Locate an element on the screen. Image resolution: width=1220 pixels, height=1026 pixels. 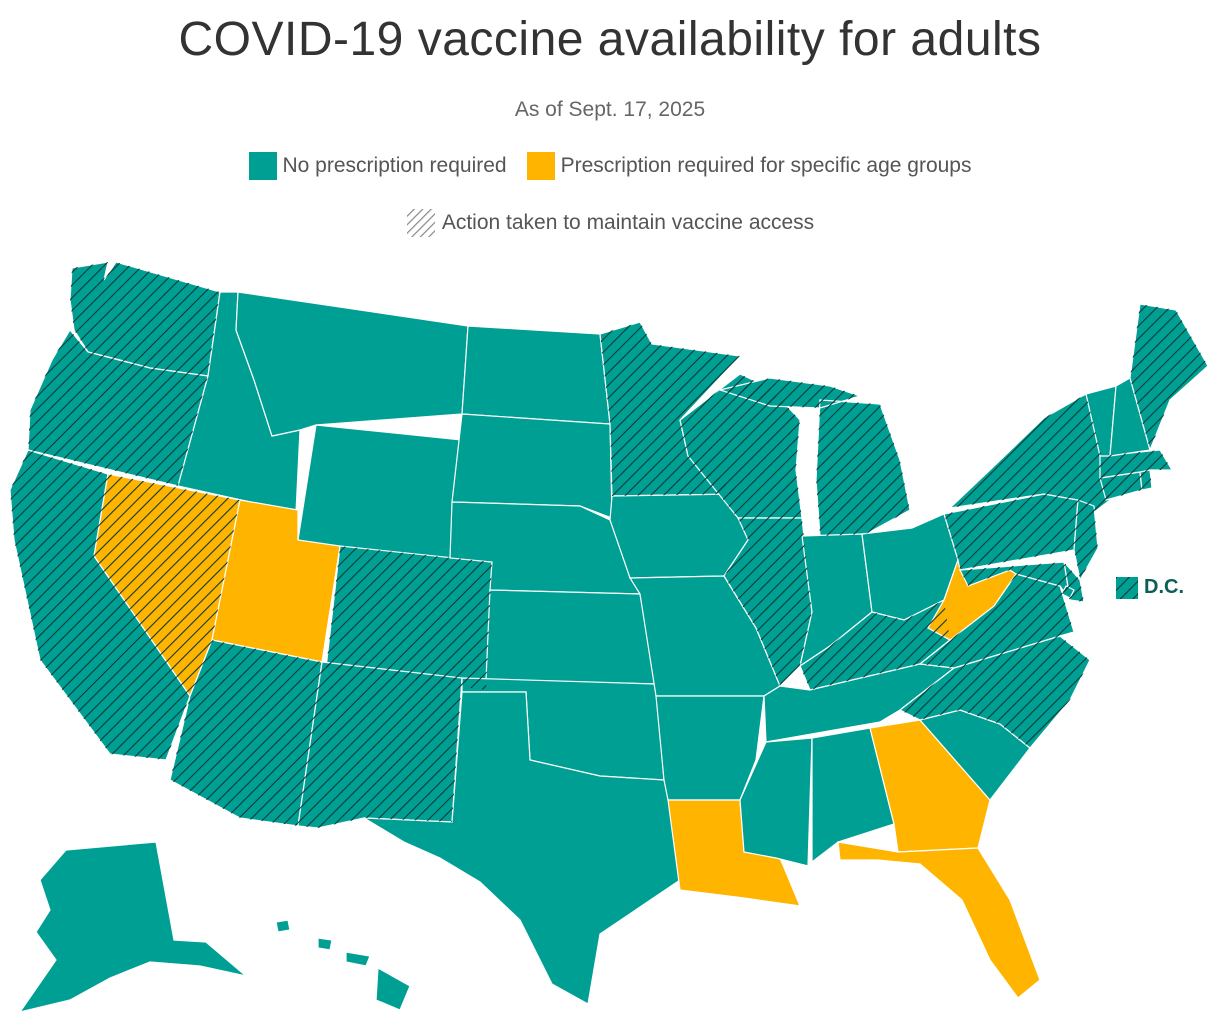
legend-label-no-prescription: No prescription required is located at coordinates (394, 165).